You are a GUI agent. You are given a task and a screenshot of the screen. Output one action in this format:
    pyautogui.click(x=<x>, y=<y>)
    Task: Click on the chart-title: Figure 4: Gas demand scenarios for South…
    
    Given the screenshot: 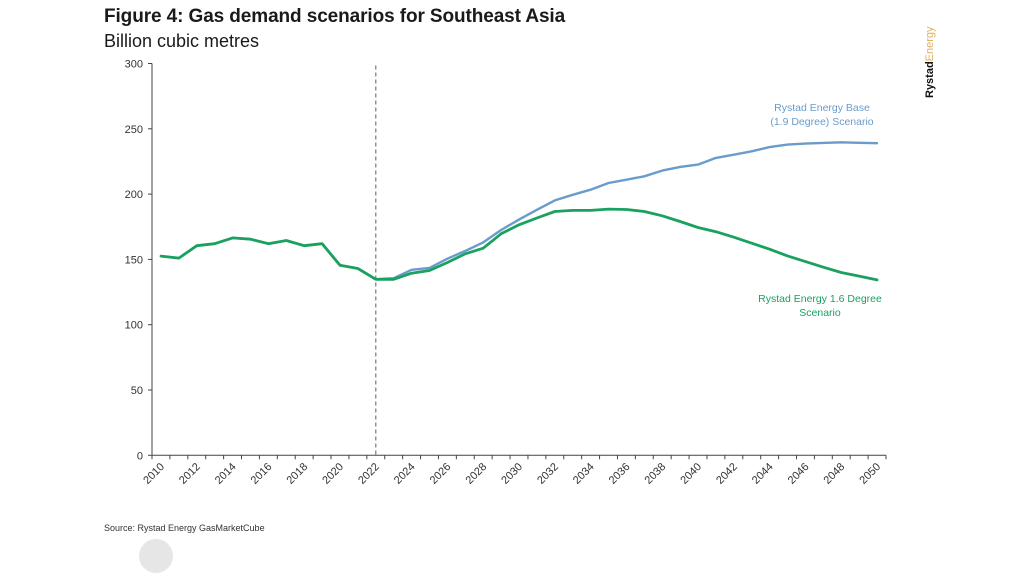 What is the action you would take?
    pyautogui.click(x=335, y=16)
    